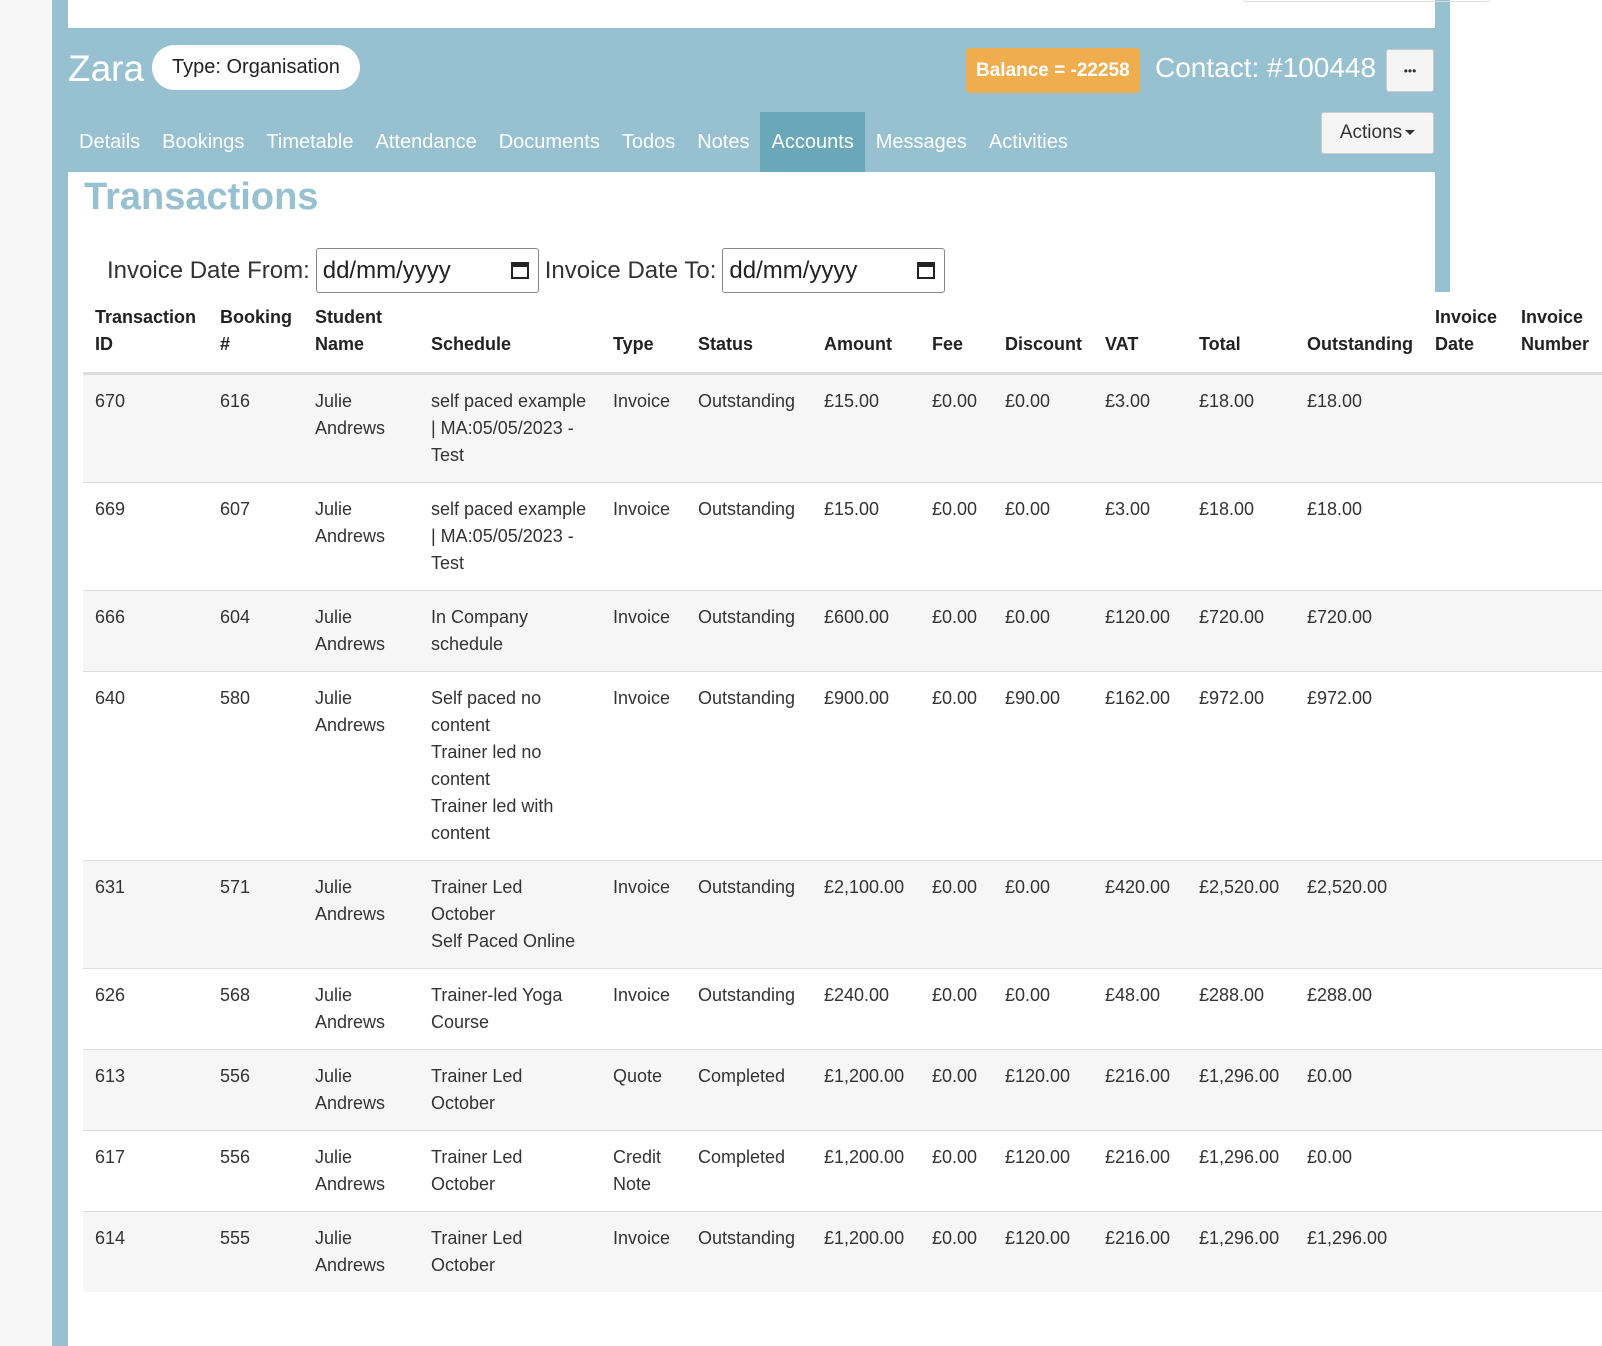  Describe the element at coordinates (1359, 335) in the screenshot. I see `column-header: Outstanding` at that location.